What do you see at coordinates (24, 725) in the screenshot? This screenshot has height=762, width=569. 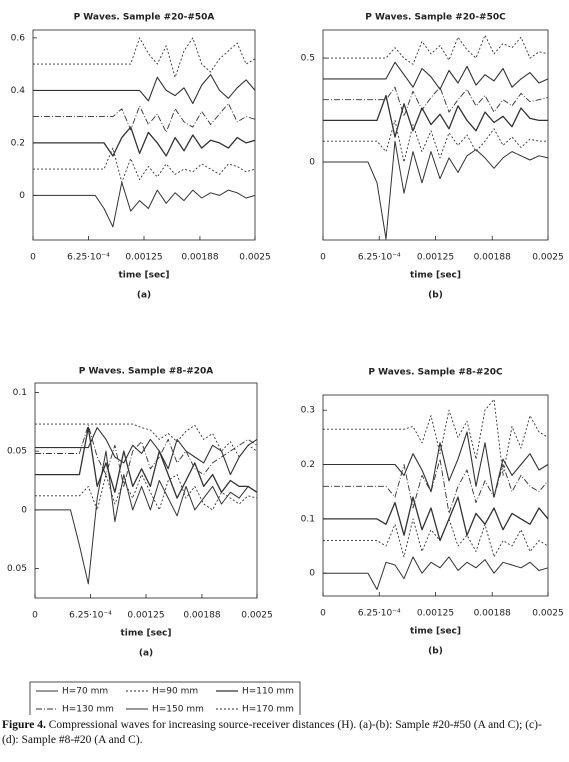 I see `caption-label: Figure 4.` at bounding box center [24, 725].